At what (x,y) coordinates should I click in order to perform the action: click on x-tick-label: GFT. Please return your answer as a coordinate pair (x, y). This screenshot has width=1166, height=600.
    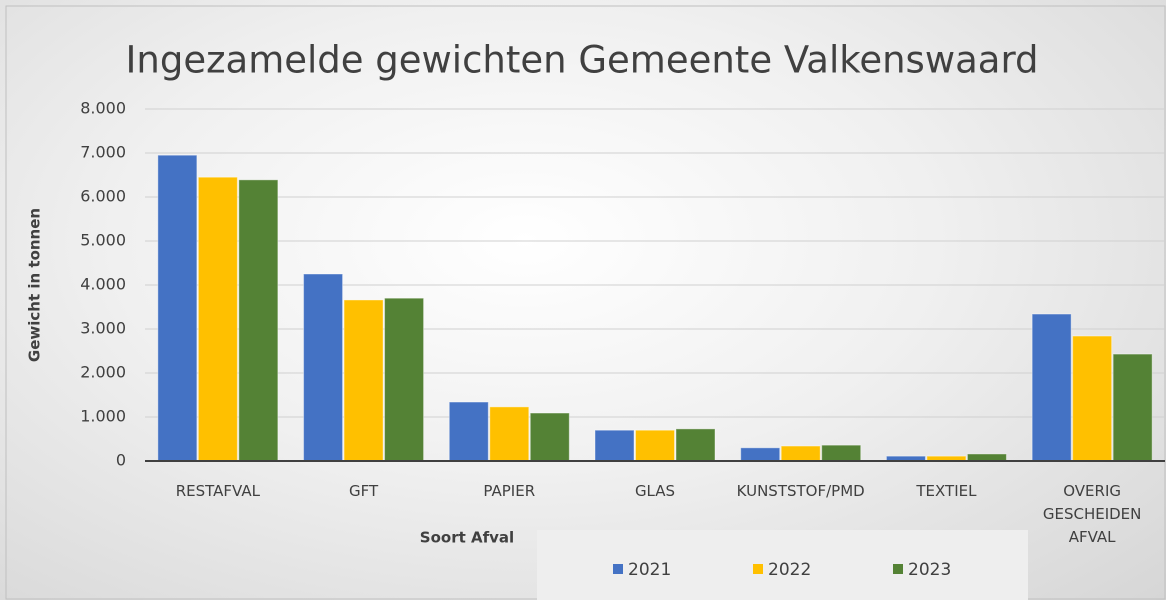
    Looking at the image, I should click on (363, 491).